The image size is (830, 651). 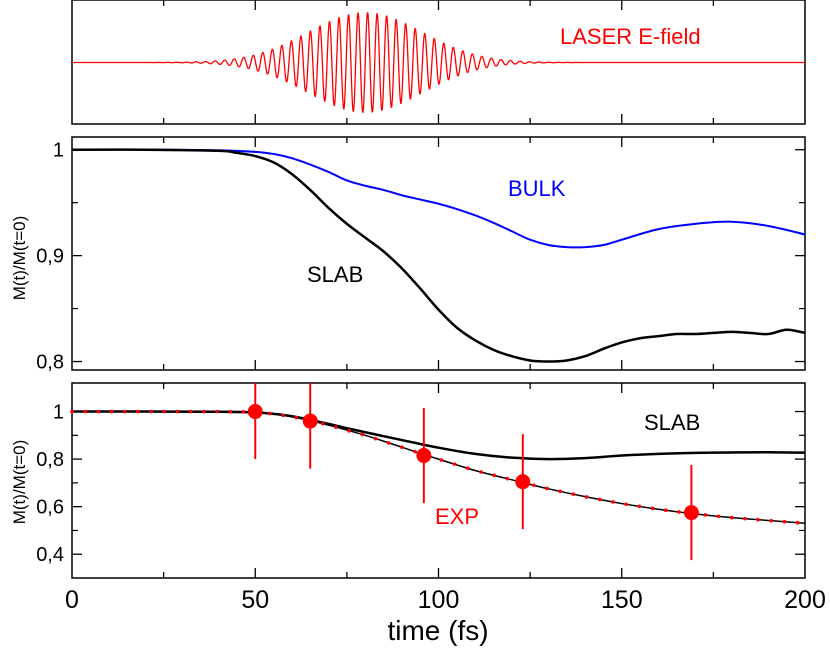 I want to click on y-tick-label: 0,6, so click(x=50, y=508).